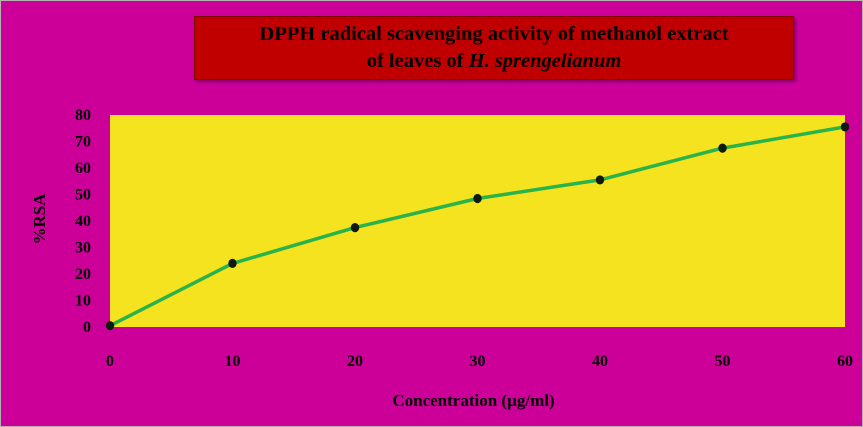 This screenshot has height=427, width=863. I want to click on x-tick-label: 30, so click(478, 361).